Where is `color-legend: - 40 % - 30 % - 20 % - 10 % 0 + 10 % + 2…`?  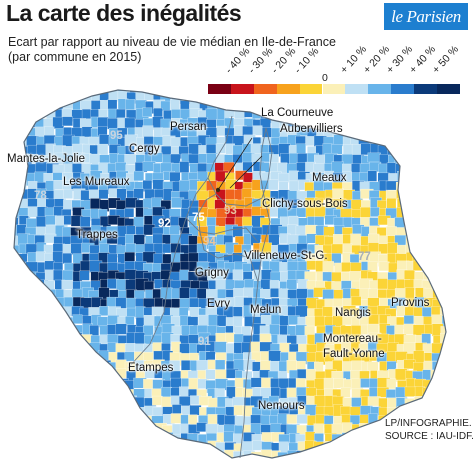 color-legend: - 40 % - 30 % - 20 % - 10 % 0 + 10 % + 2… is located at coordinates (334, 68).